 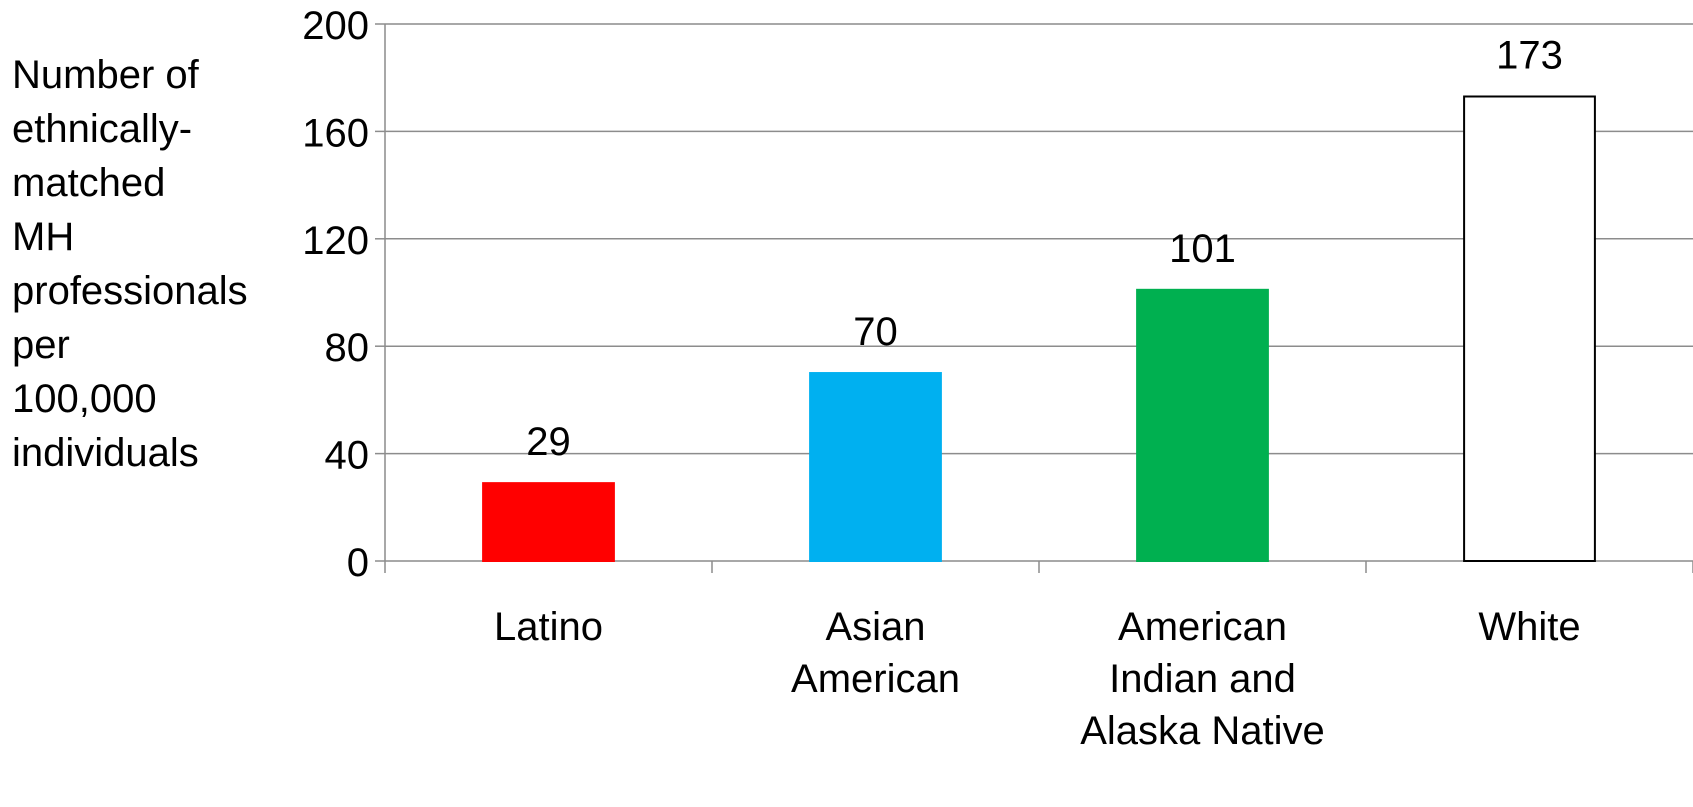 I want to click on data-label-2: 101, so click(x=1202, y=249).